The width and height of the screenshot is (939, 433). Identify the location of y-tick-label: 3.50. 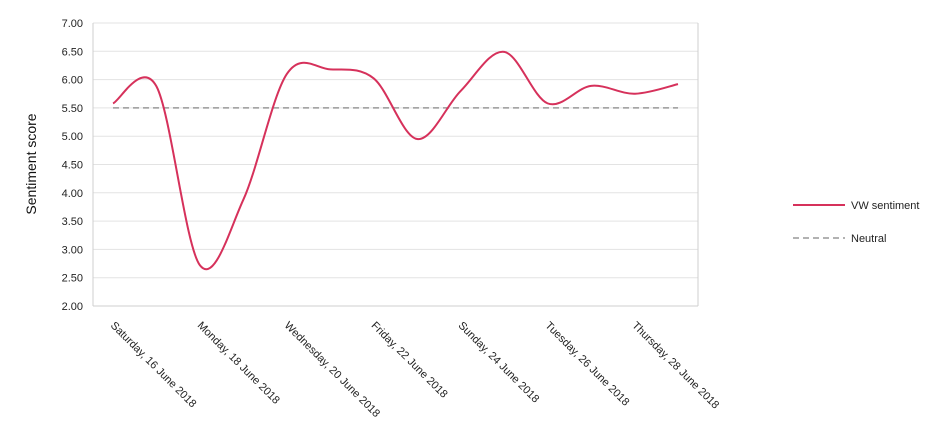
(72, 222).